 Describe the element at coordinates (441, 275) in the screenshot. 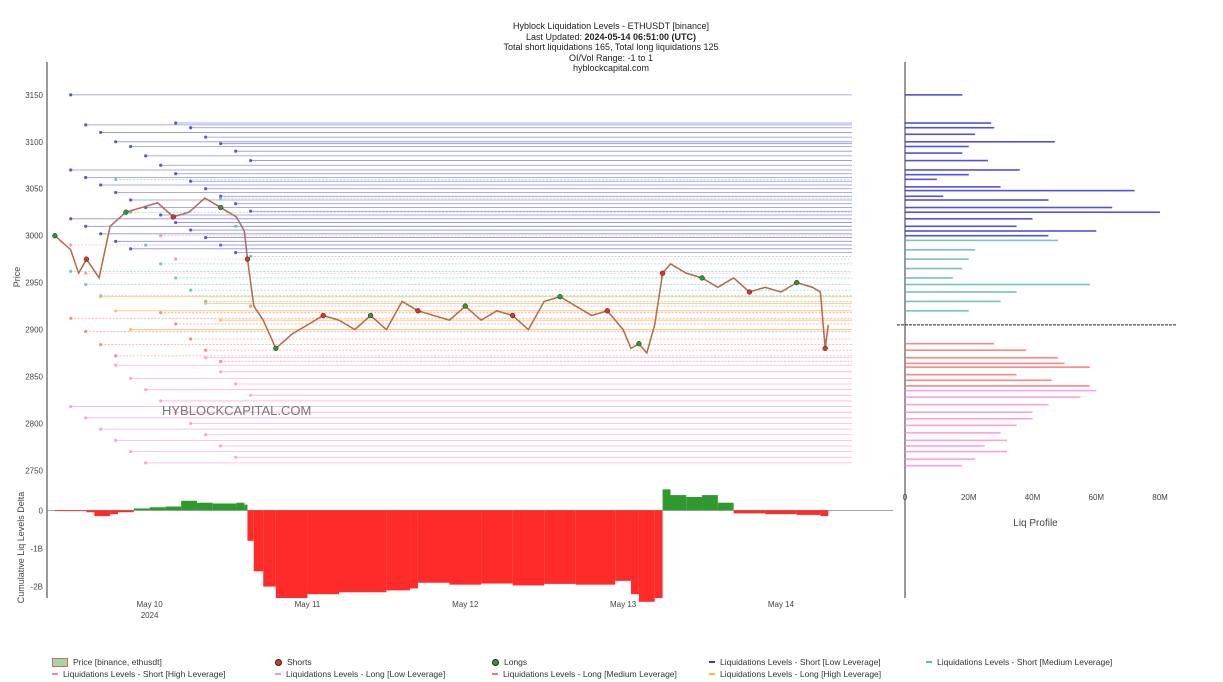

I see `price-line-up` at that location.